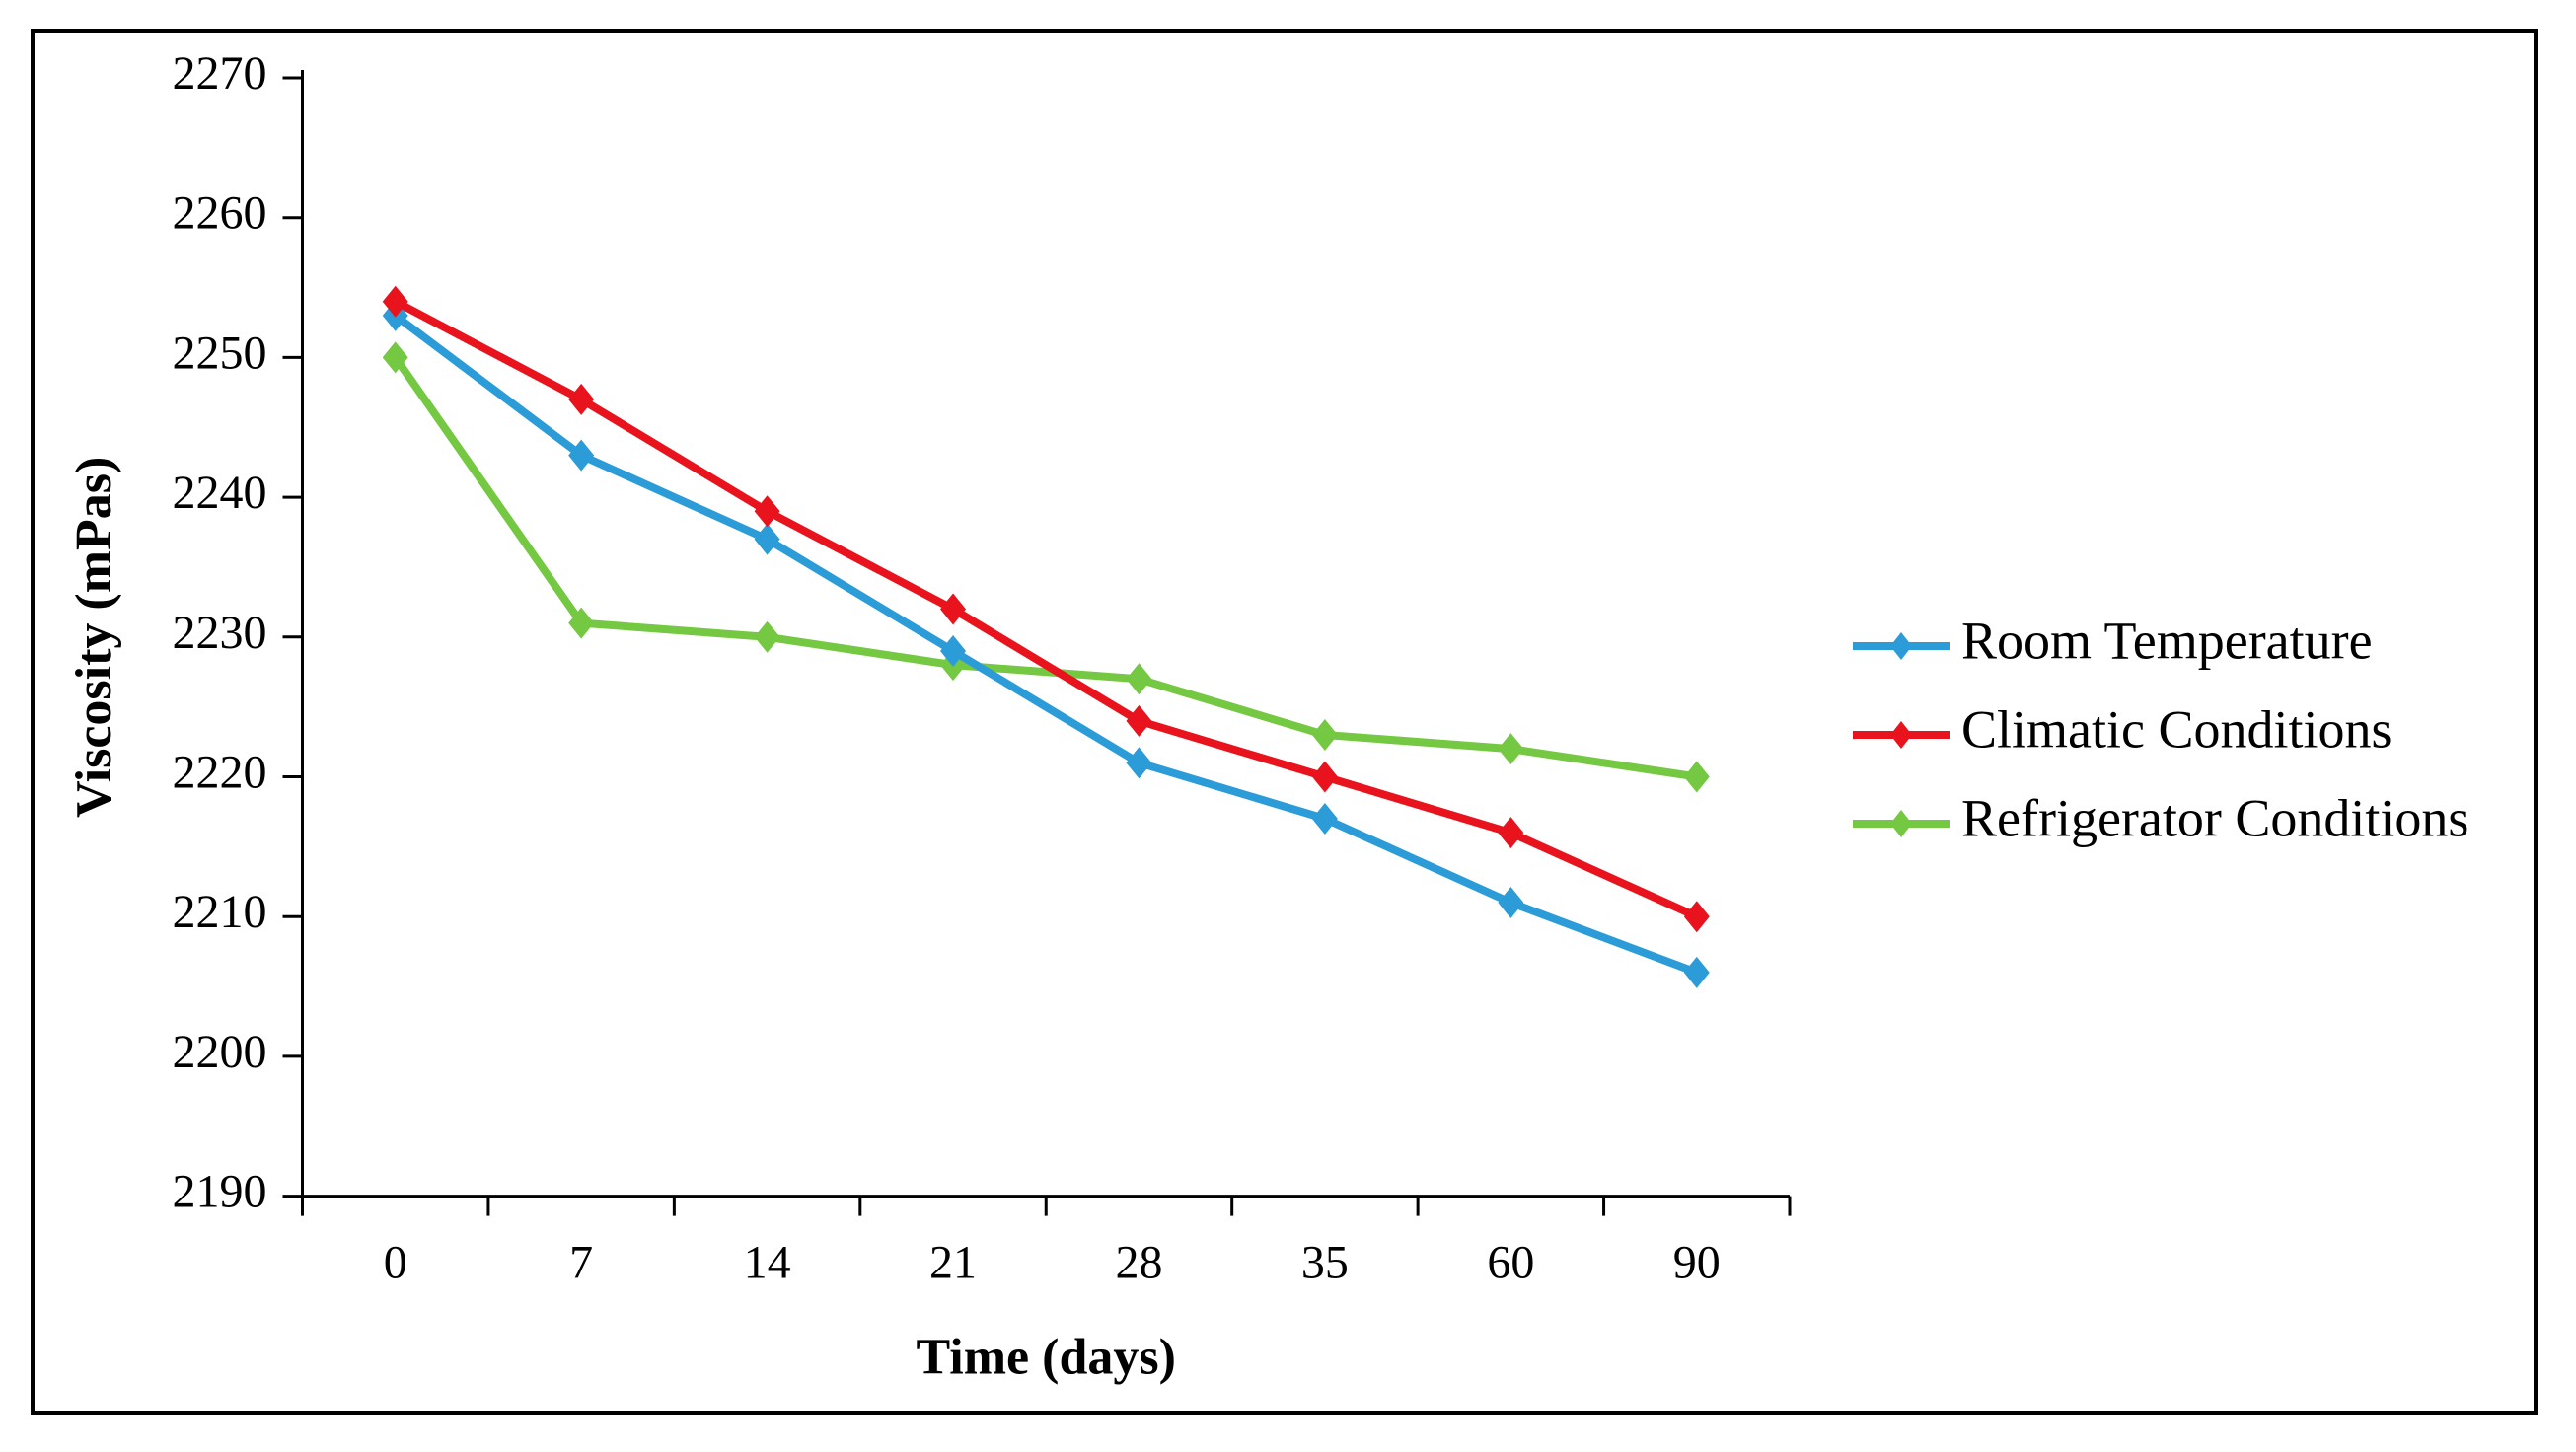  Describe the element at coordinates (220, 773) in the screenshot. I see `y-tick-label: 2220` at that location.